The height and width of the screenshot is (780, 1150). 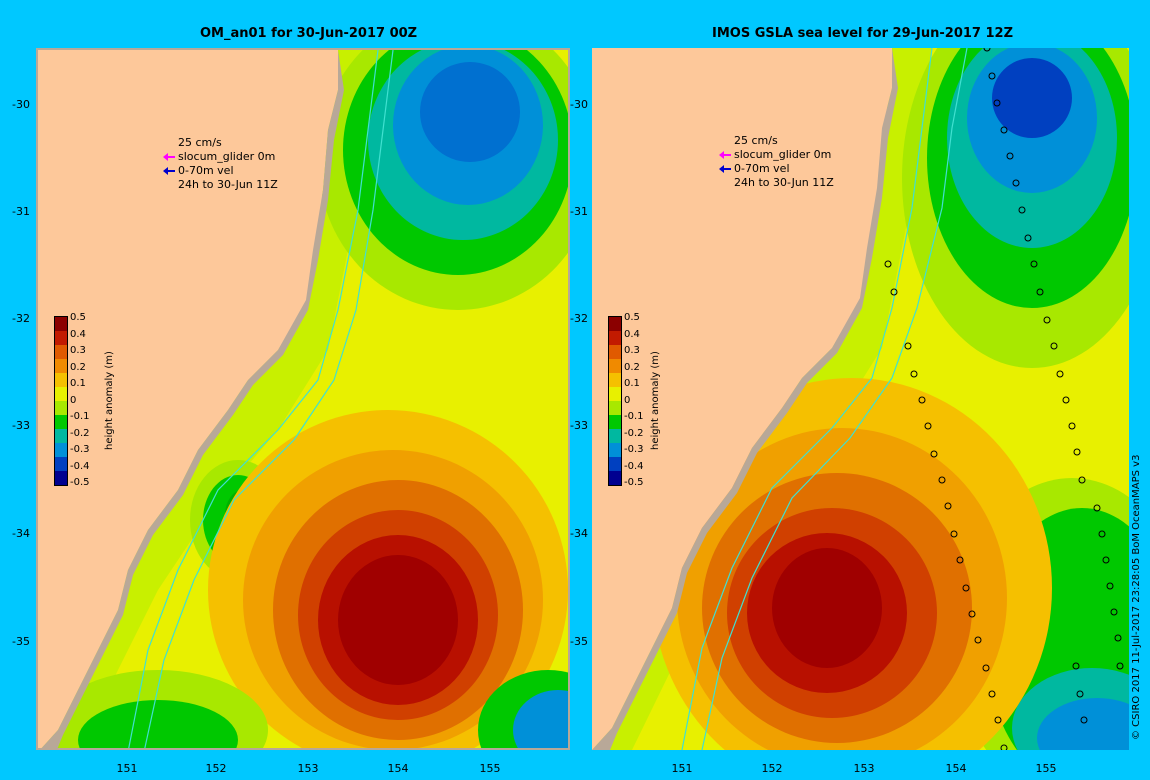 What do you see at coordinates (109, 400) in the screenshot?
I see `left-colorbar-title: height anomaly (m)` at bounding box center [109, 400].